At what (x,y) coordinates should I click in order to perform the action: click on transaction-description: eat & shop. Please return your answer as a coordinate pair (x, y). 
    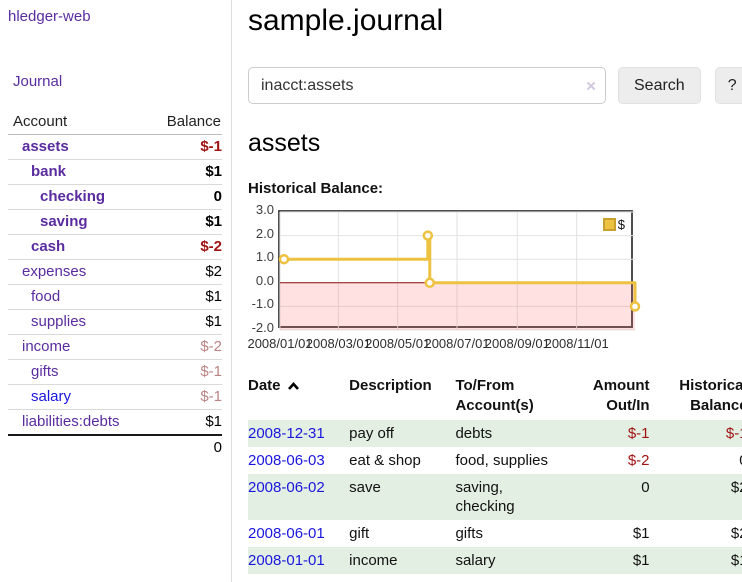
    Looking at the image, I should click on (385, 460).